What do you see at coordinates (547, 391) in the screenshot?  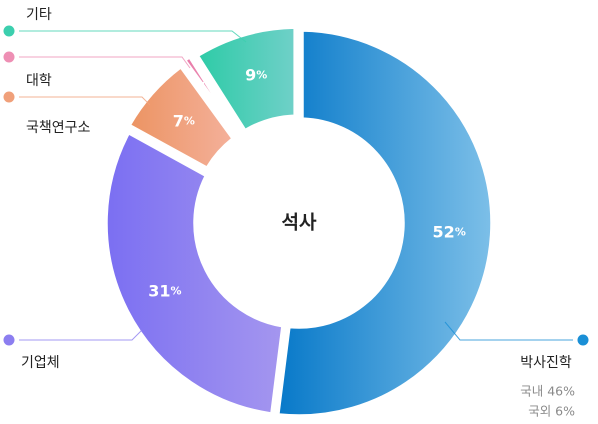 I see `legend-sublabel: 국내 46%` at bounding box center [547, 391].